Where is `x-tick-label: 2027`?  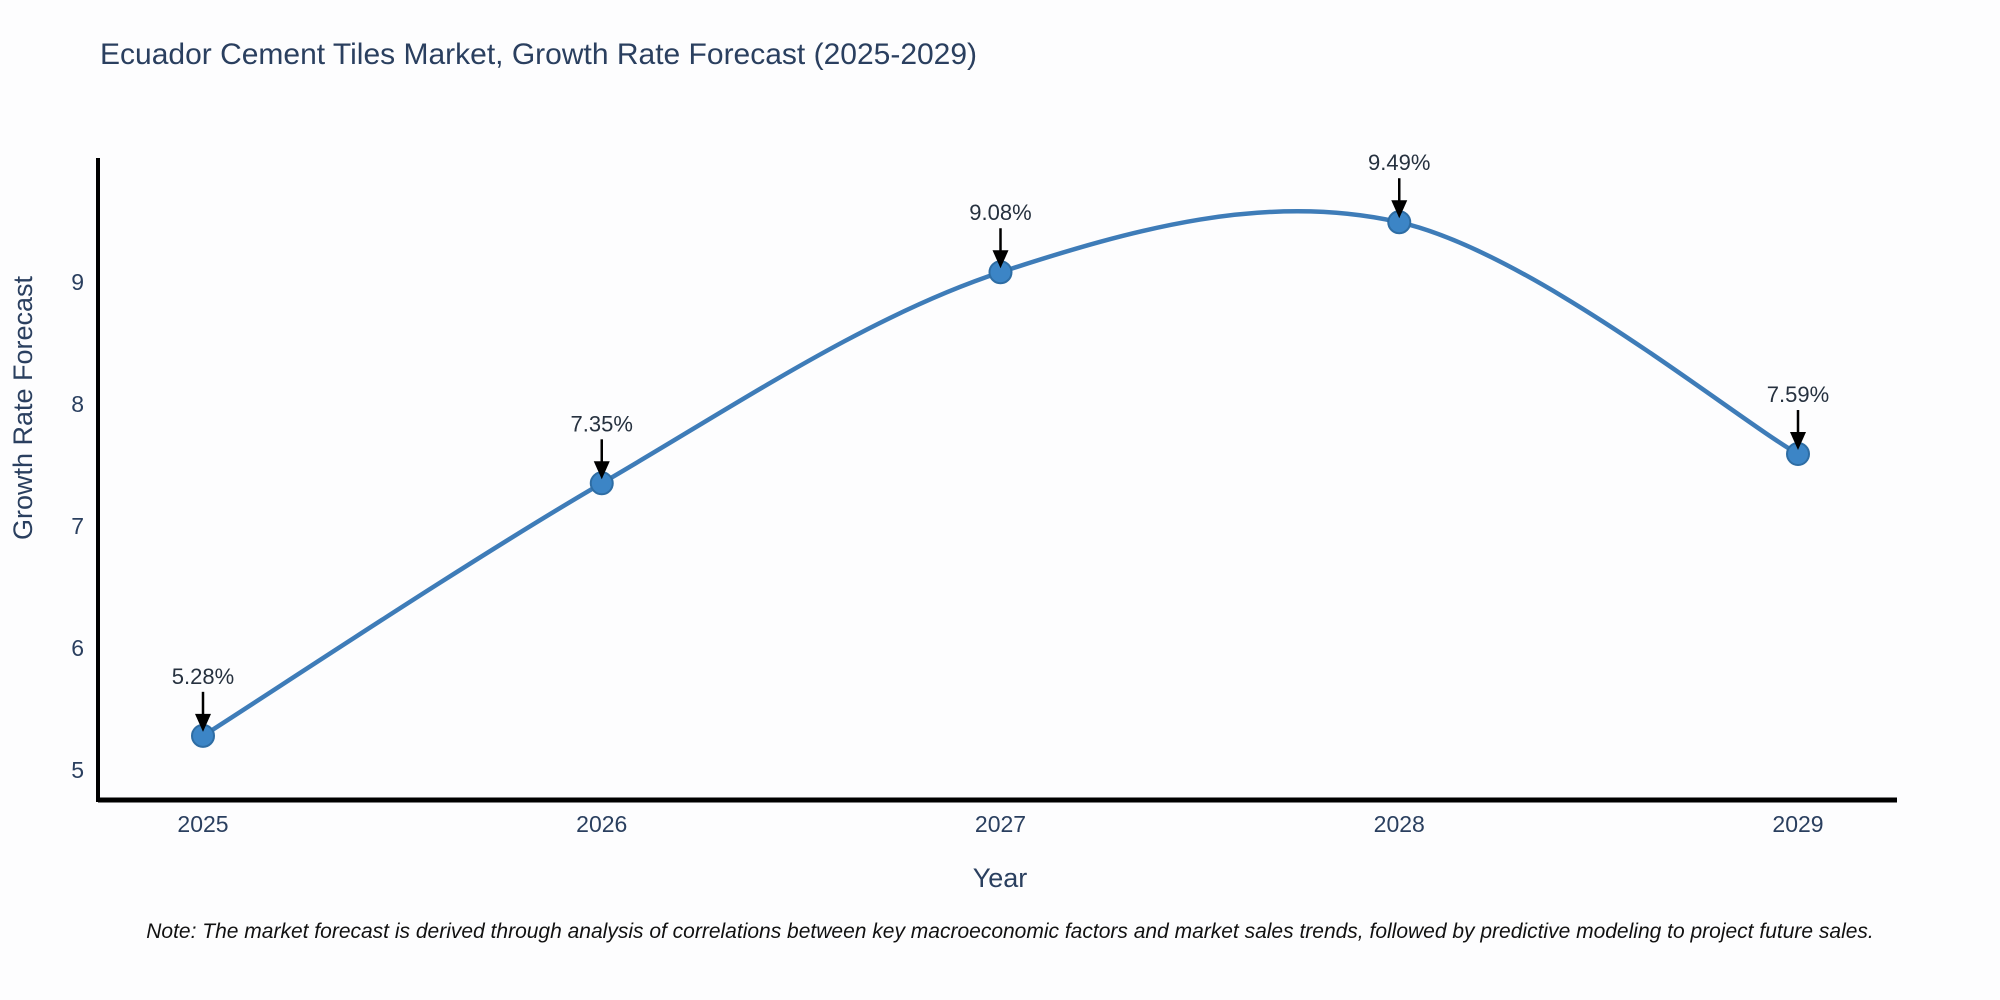 x-tick-label: 2027 is located at coordinates (1000, 824).